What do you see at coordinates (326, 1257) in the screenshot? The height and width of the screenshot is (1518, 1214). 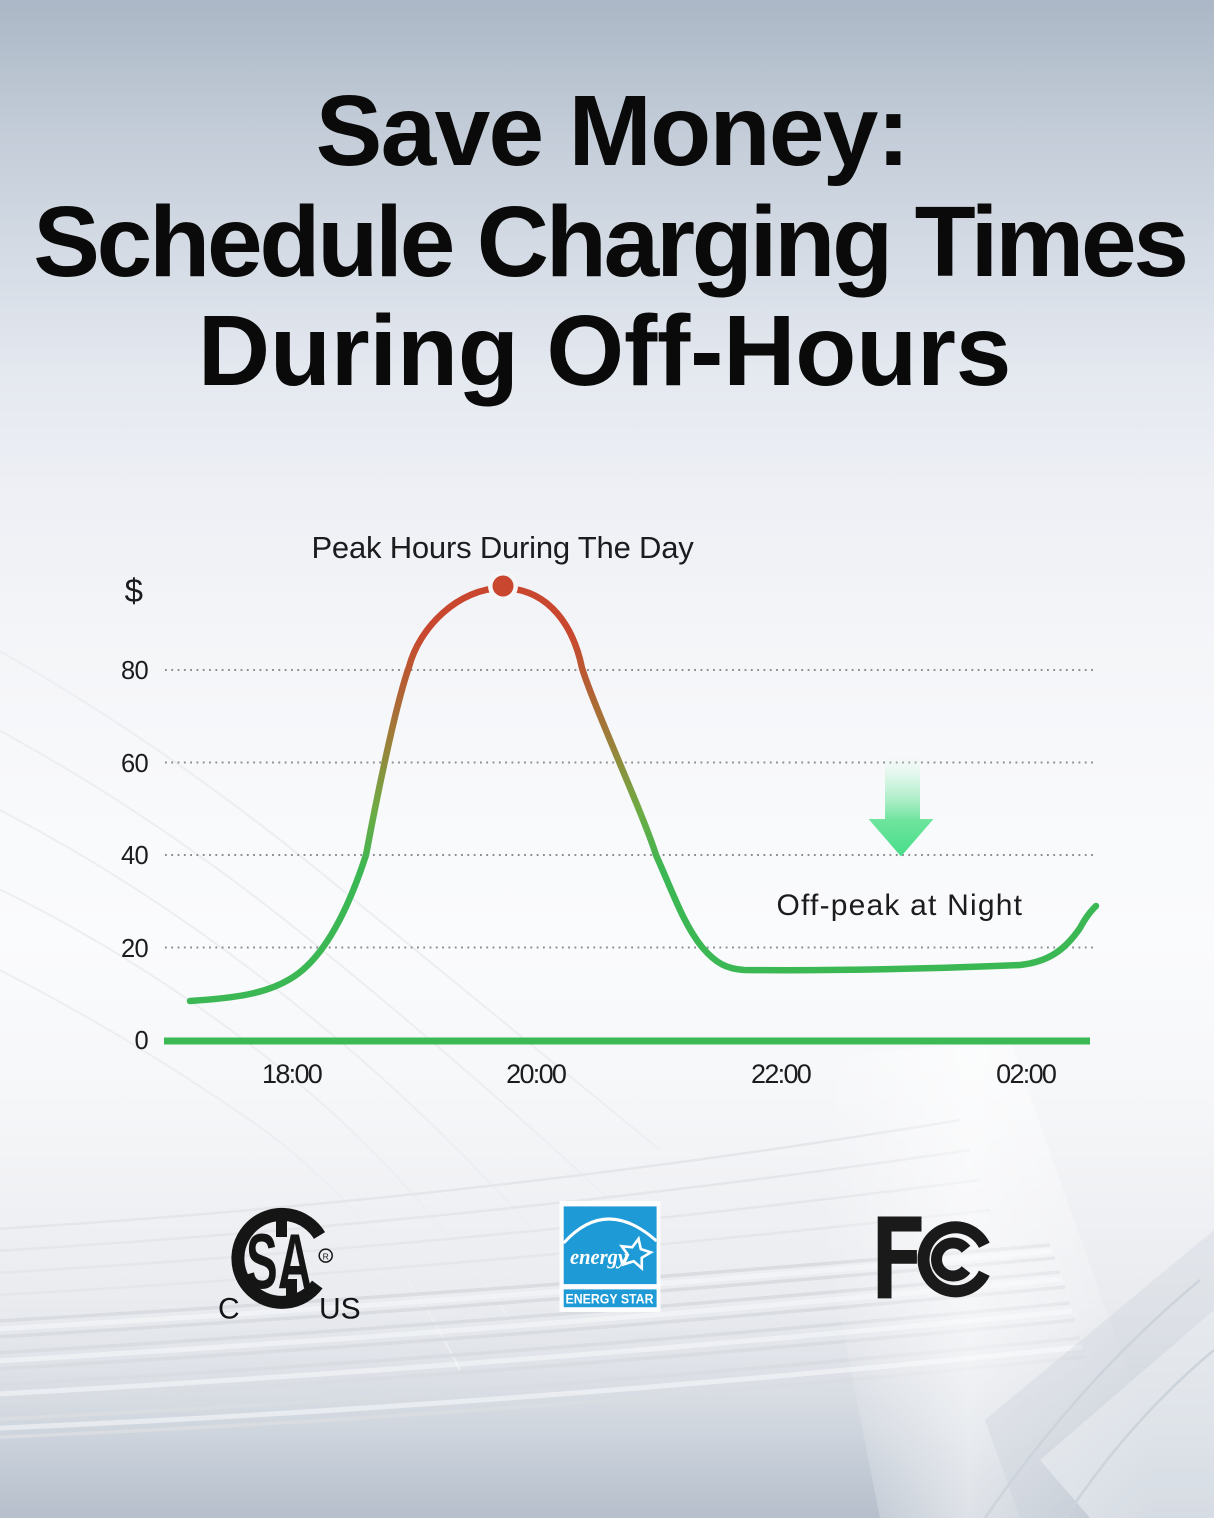 I see `svg-text: R` at bounding box center [326, 1257].